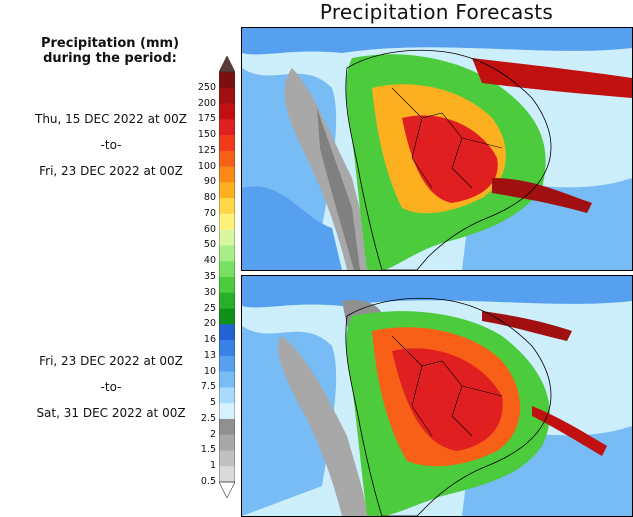  I want to click on colorbar-tick-label: 10, so click(209, 371).